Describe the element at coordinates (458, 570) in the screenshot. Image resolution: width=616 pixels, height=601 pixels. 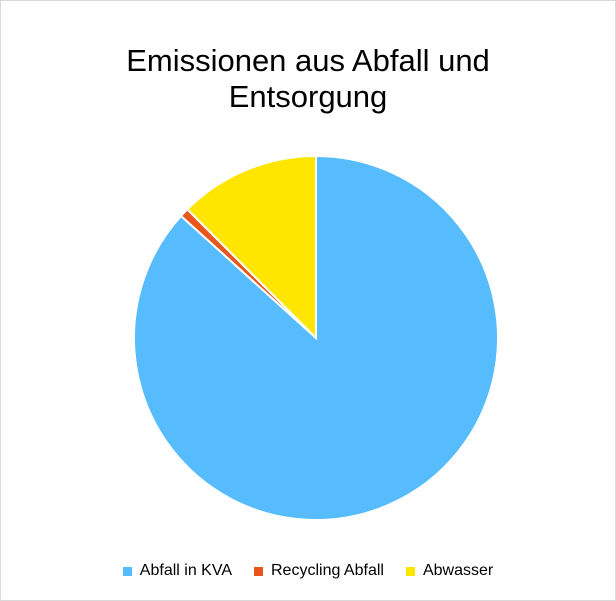
I see `legend-label: Abwasser` at that location.